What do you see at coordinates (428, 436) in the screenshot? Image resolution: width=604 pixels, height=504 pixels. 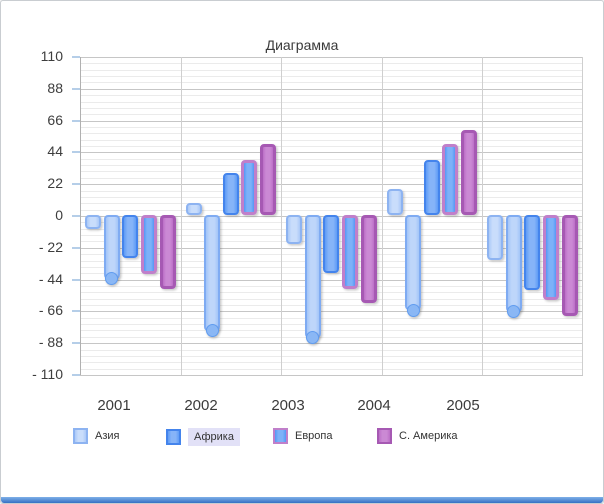 I see `legend-label: С. Америка` at bounding box center [428, 436].